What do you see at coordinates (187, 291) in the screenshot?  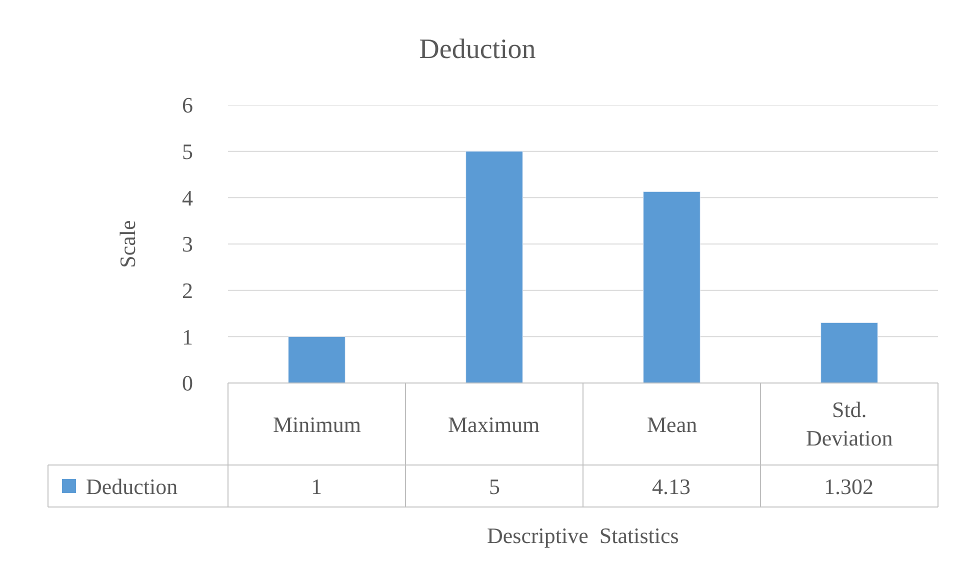 I see `y-tick-label: 2` at bounding box center [187, 291].